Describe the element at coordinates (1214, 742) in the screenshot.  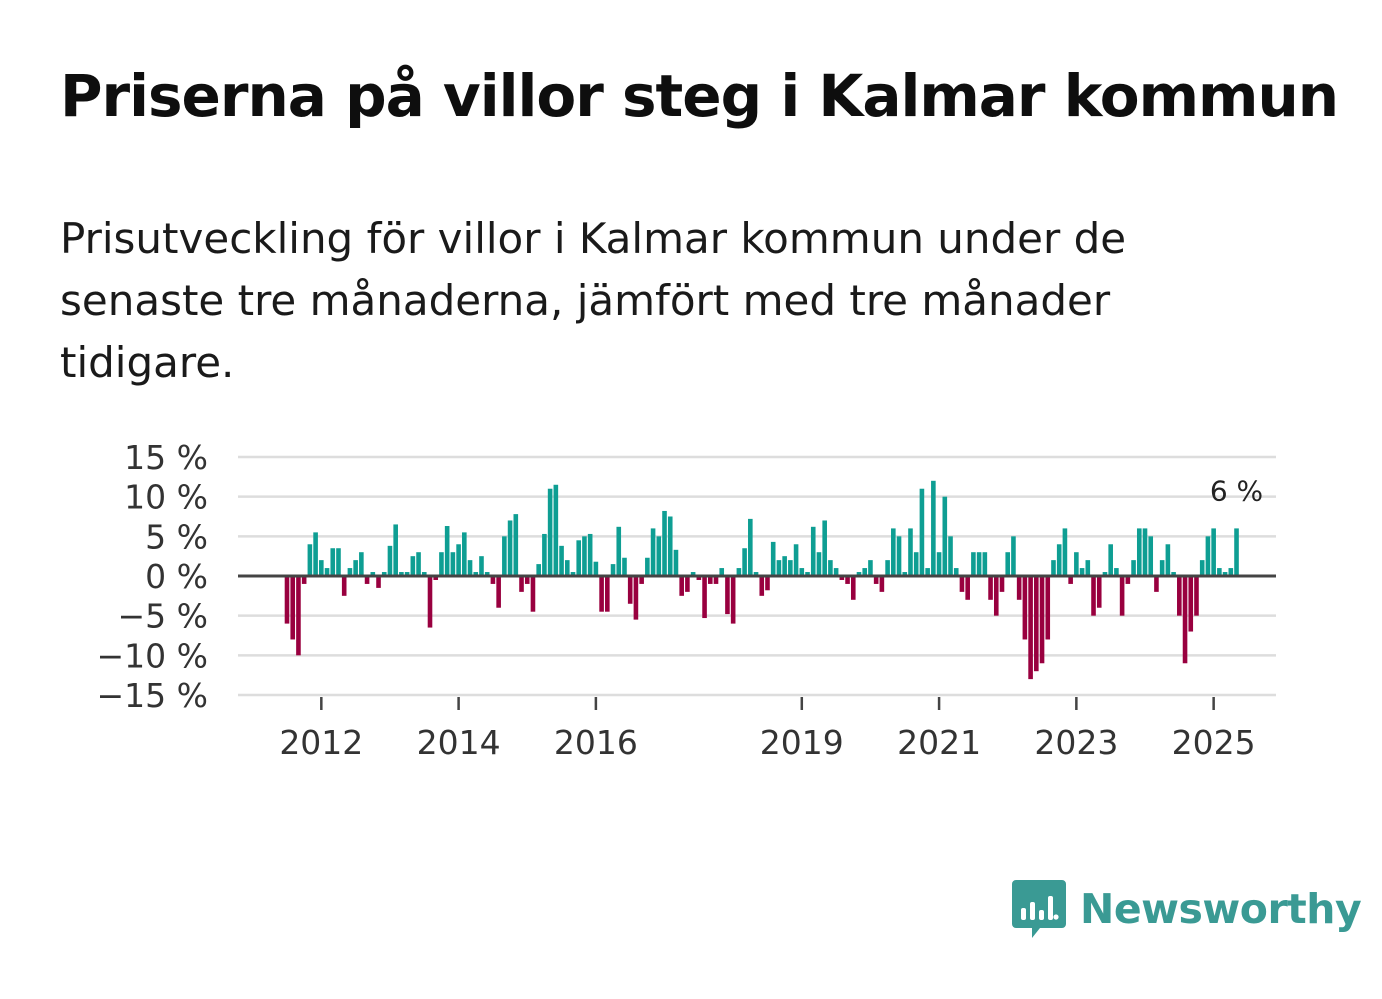
I see `x-tick-label: 2025` at that location.